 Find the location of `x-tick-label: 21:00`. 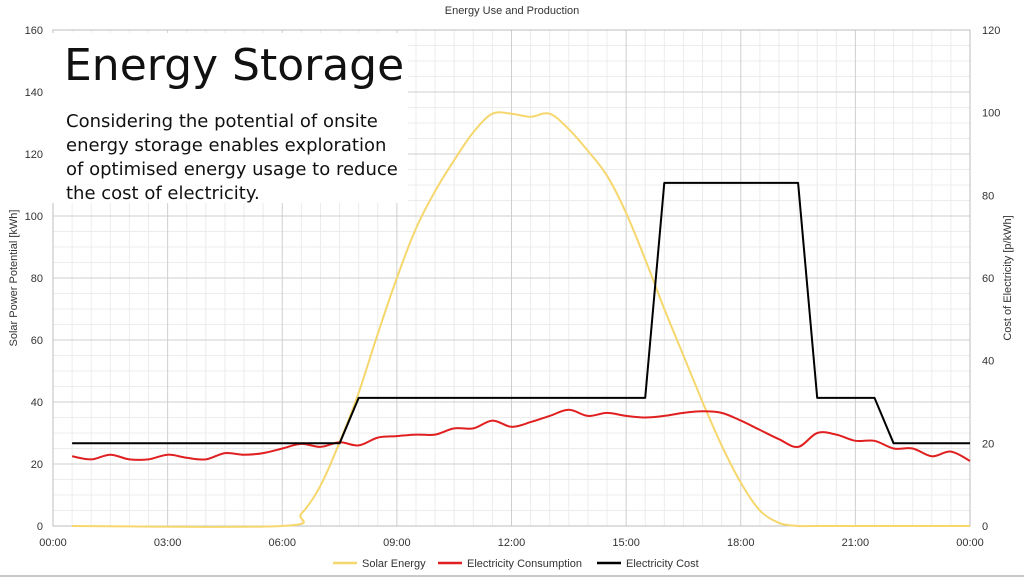

x-tick-label: 21:00 is located at coordinates (856, 543).